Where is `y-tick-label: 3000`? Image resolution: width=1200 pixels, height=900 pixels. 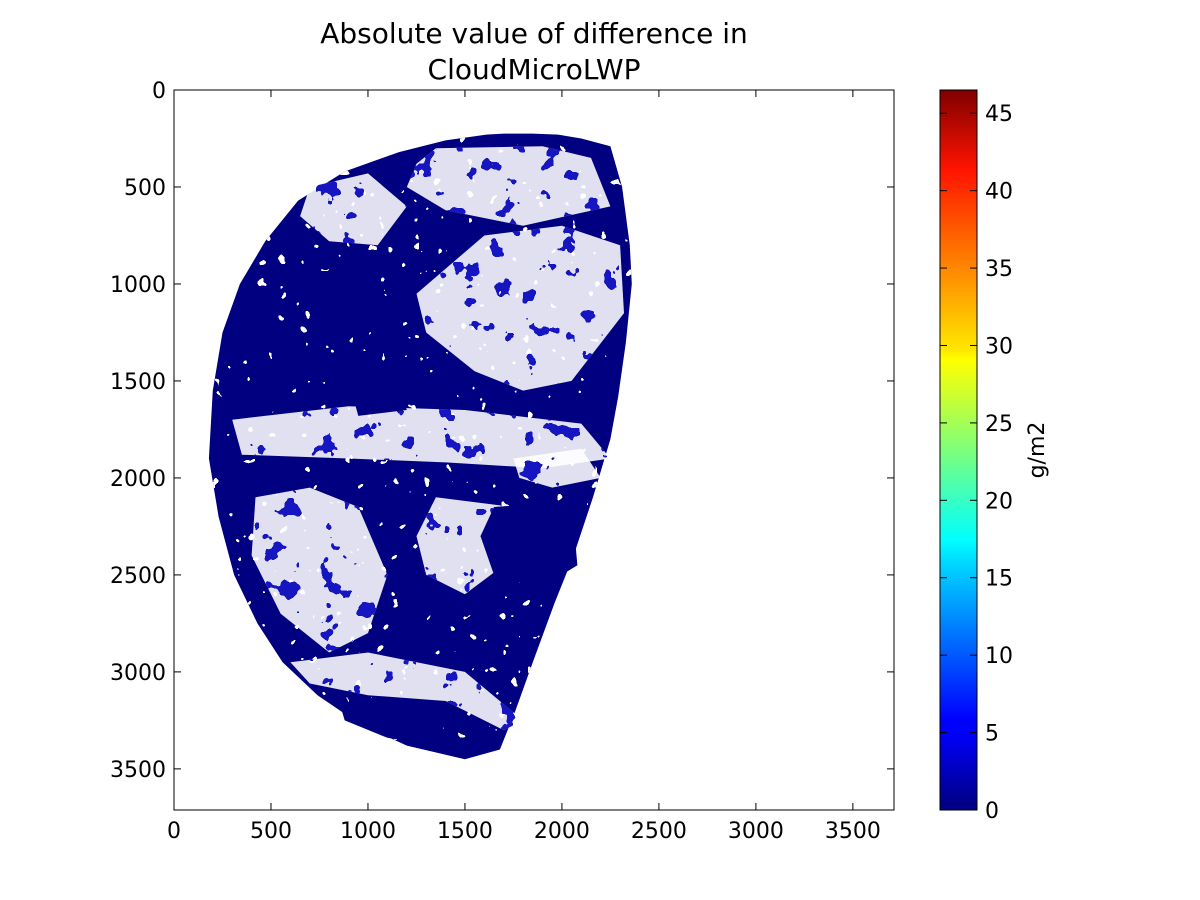
y-tick-label: 3000 is located at coordinates (138, 673).